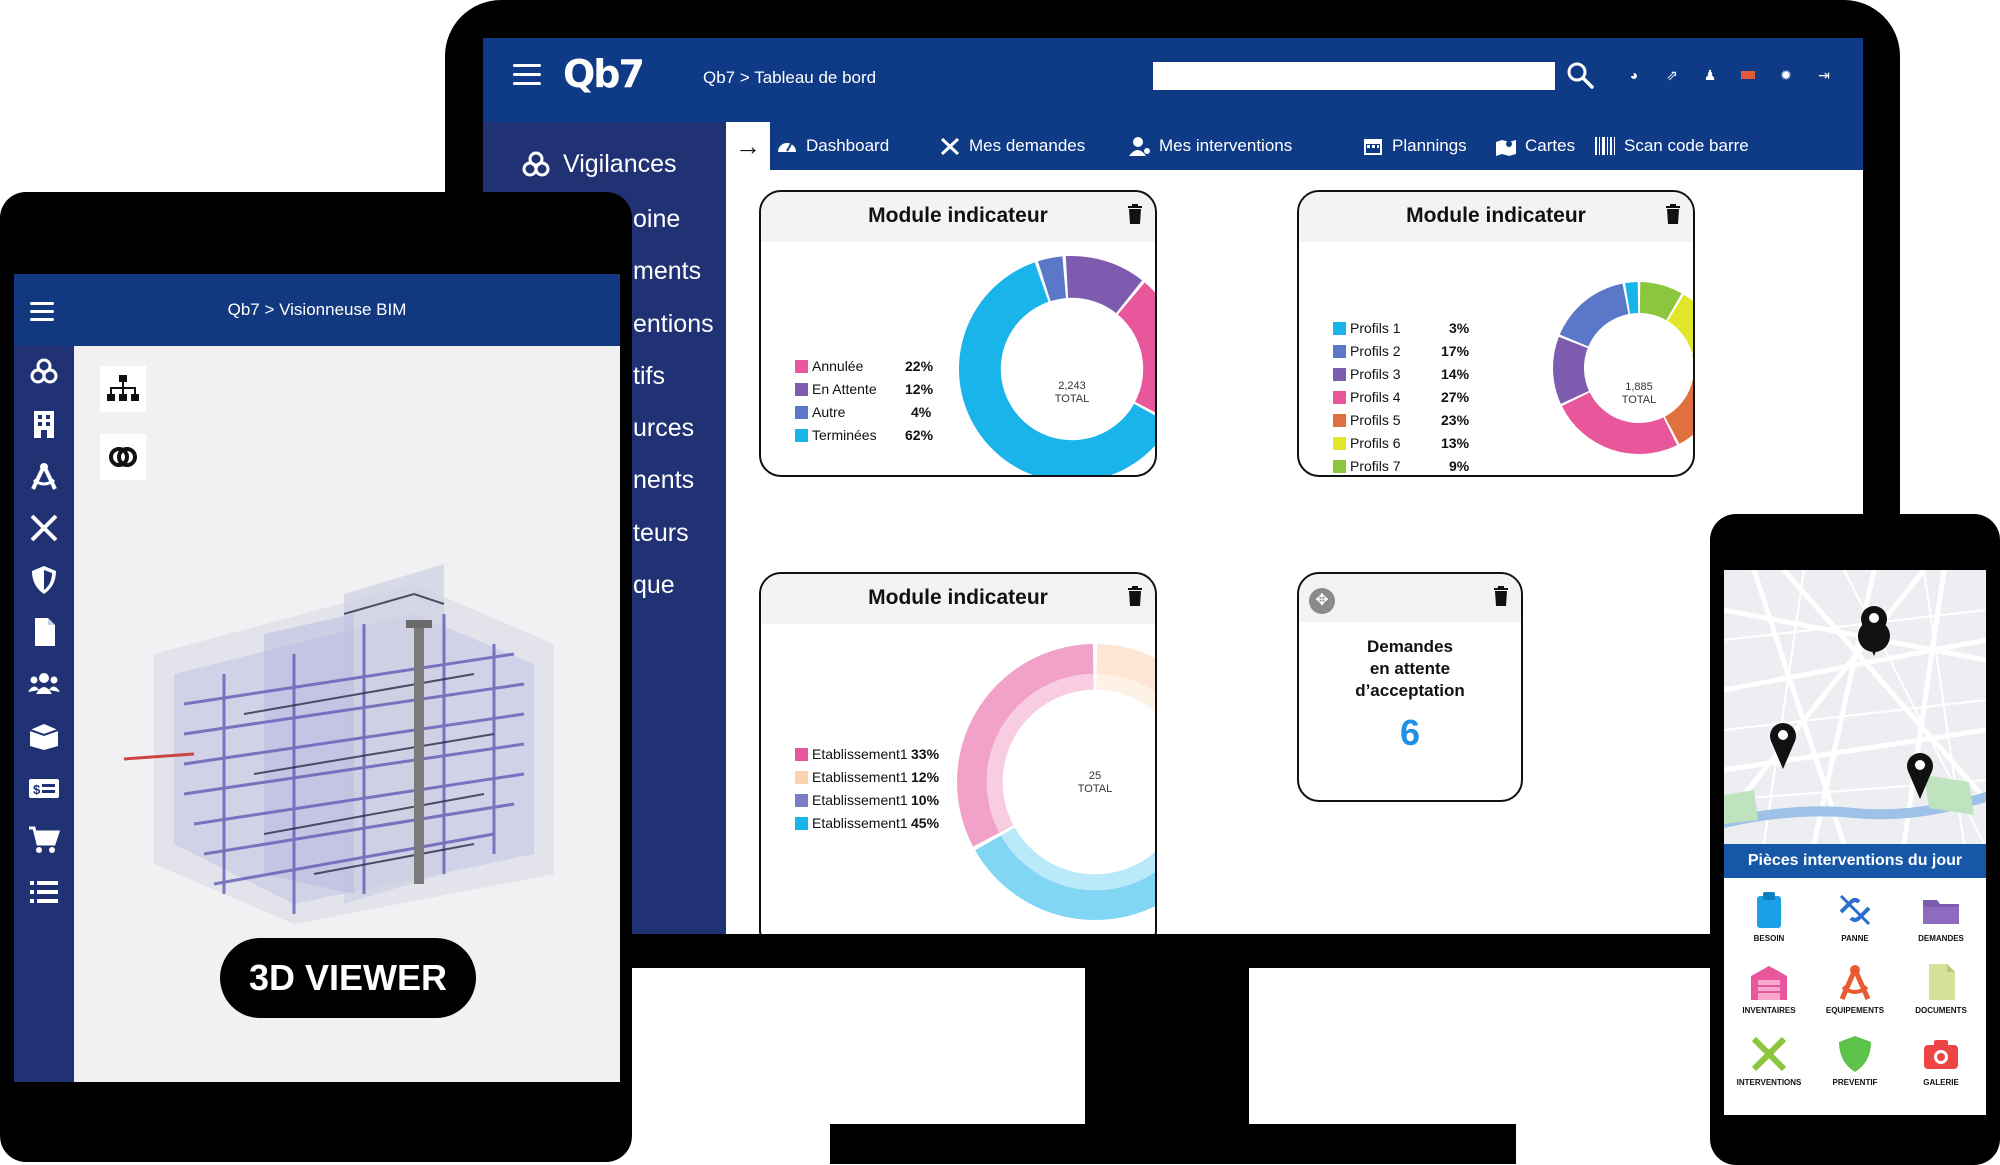 The width and height of the screenshot is (2000, 1165). Describe the element at coordinates (44, 892) in the screenshot. I see `list-icon` at that location.